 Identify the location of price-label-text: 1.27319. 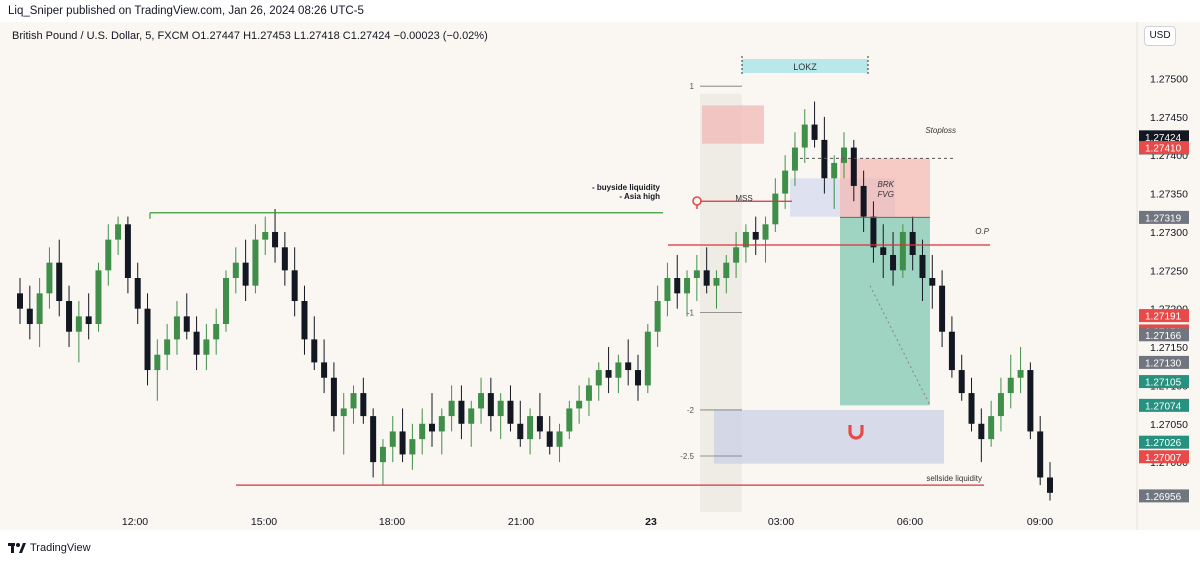
(1163, 218).